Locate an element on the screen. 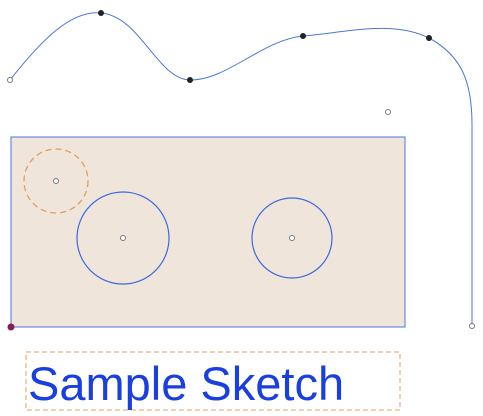 This screenshot has height=416, width=483. construction-circle is located at coordinates (56, 181).